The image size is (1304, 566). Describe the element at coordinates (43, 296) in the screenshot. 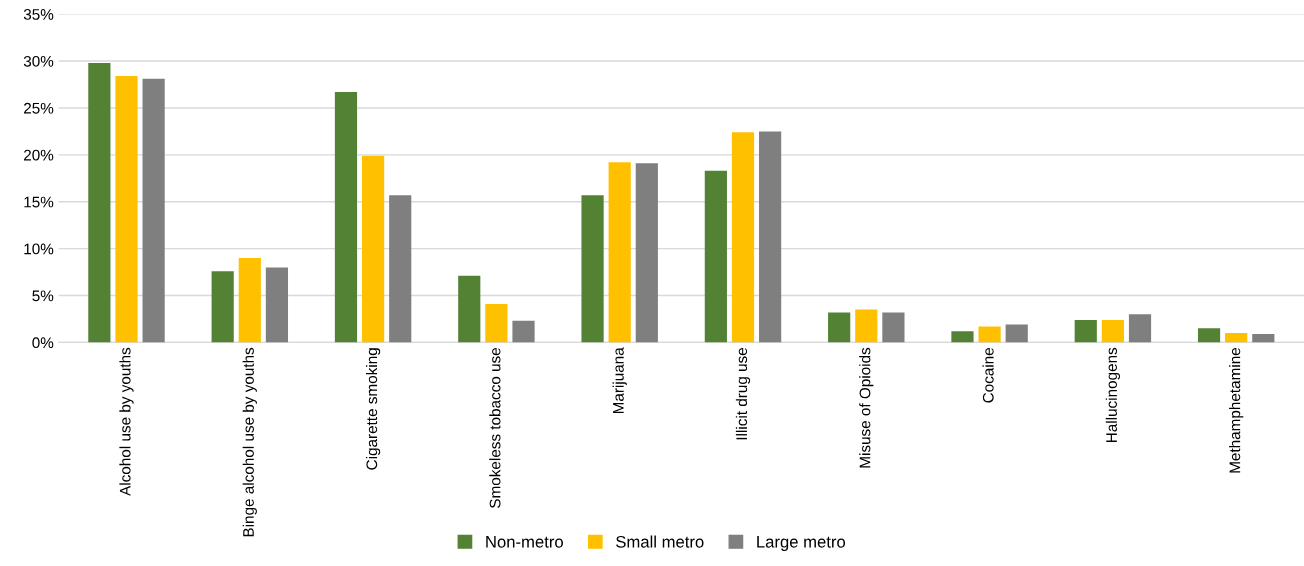

I see `y-tick-label: 5%` at that location.